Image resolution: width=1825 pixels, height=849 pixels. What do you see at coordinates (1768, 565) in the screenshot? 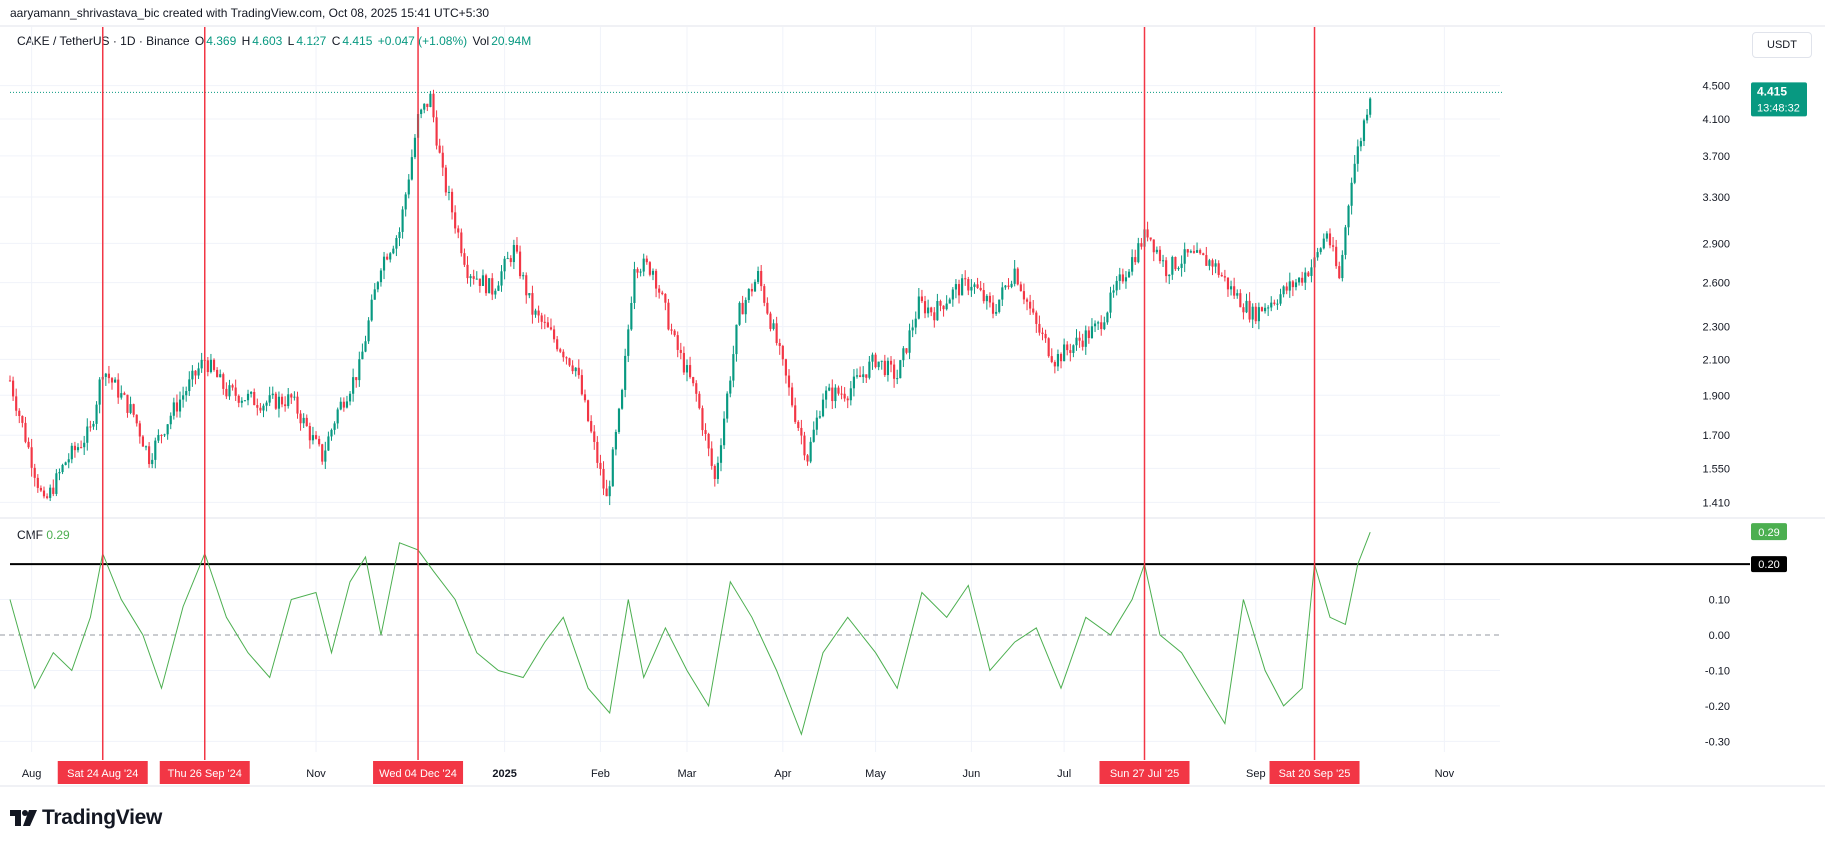
I see `threshold-label: 0.20` at bounding box center [1768, 565].